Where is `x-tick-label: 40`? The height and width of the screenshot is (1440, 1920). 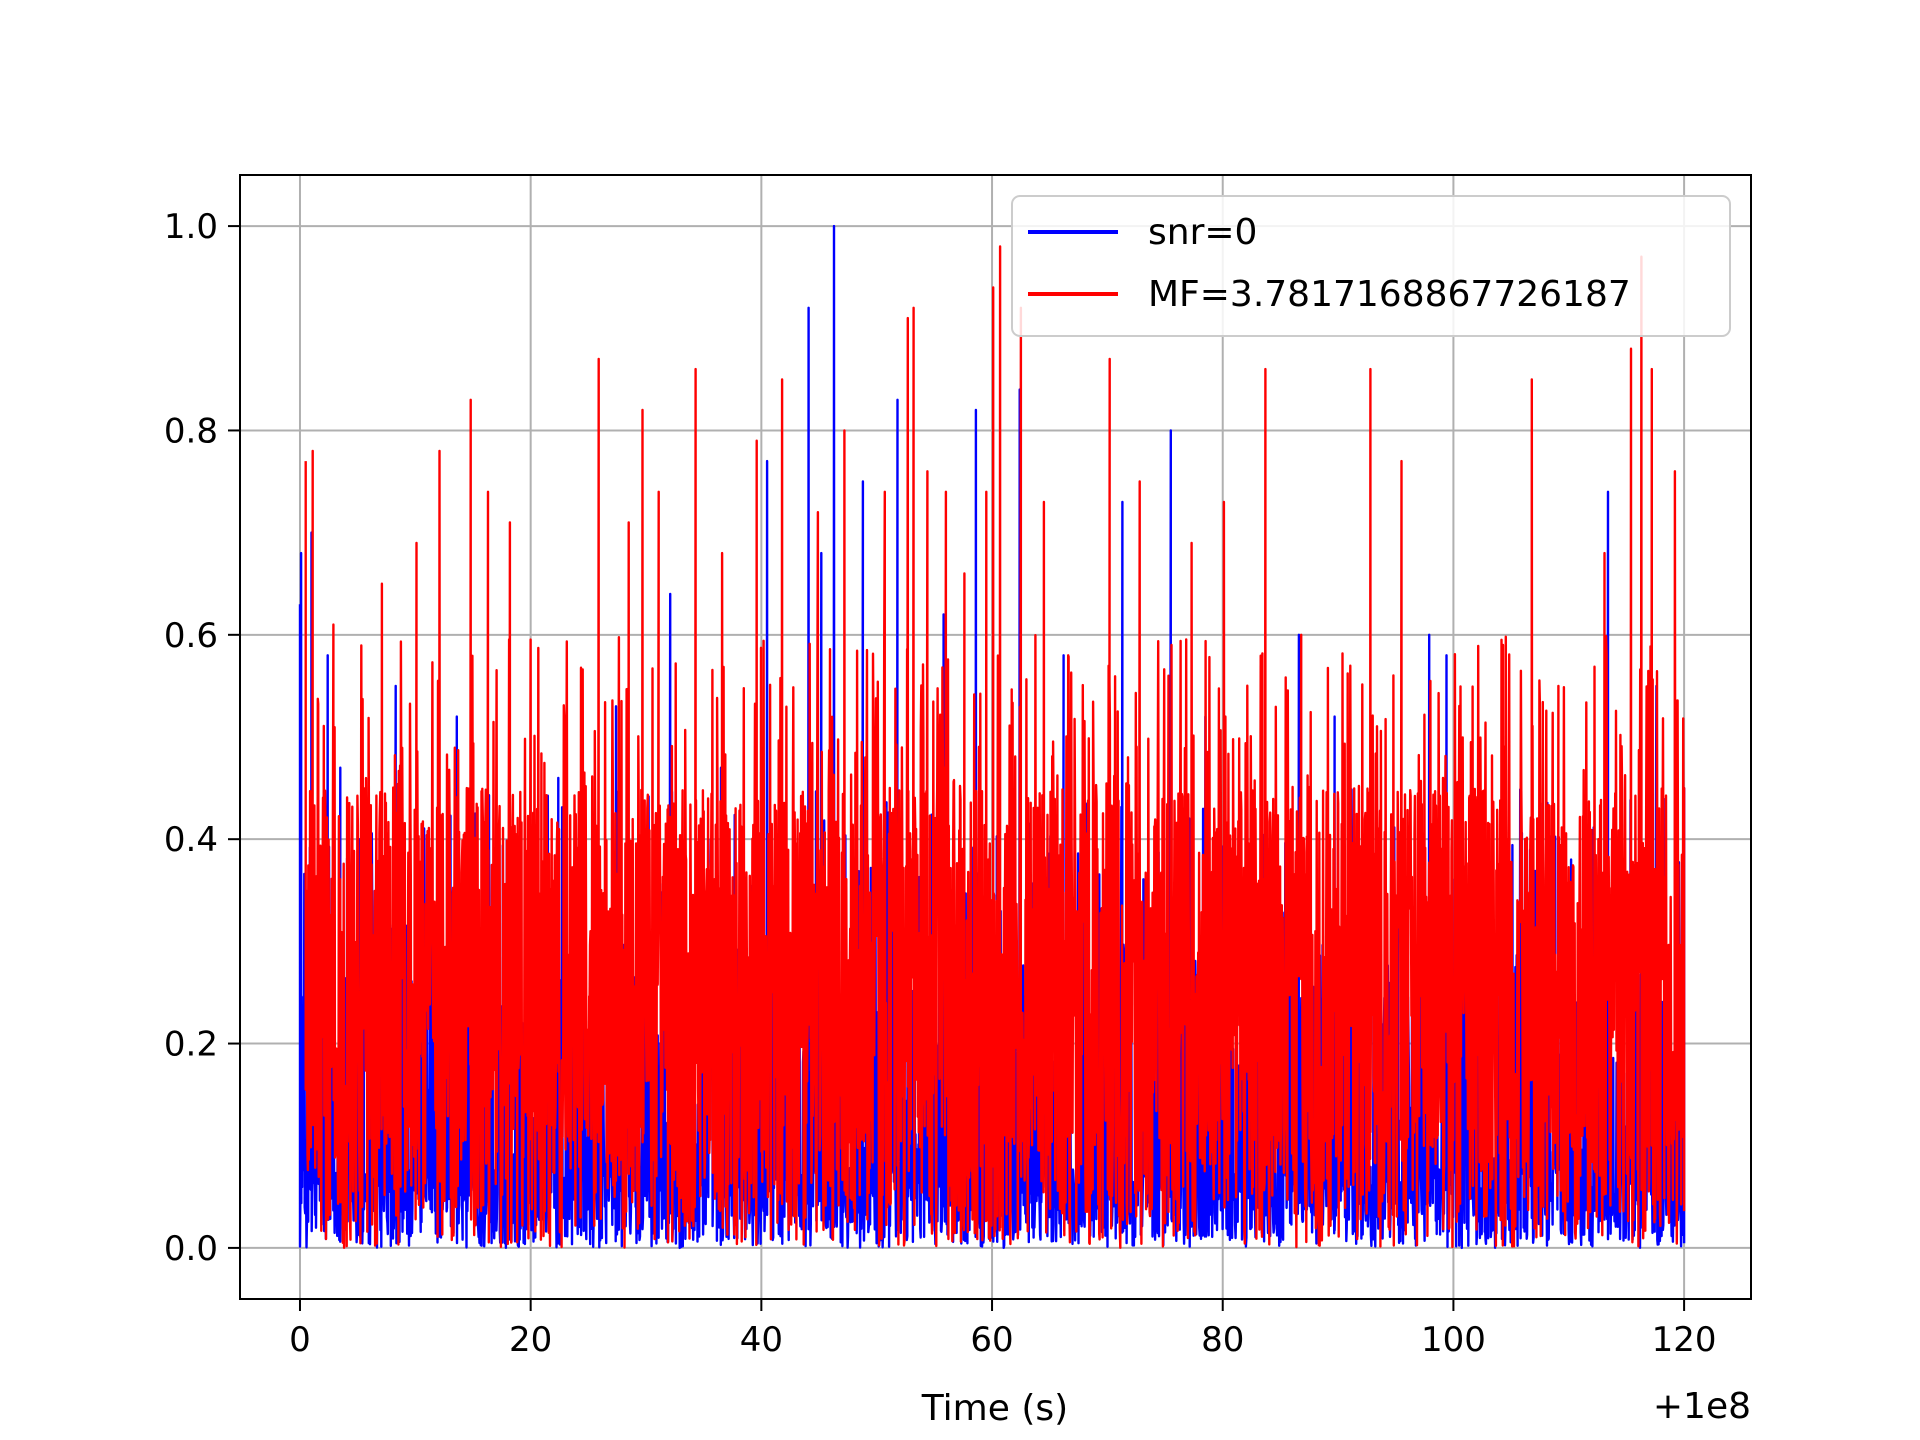 x-tick-label: 40 is located at coordinates (761, 1340).